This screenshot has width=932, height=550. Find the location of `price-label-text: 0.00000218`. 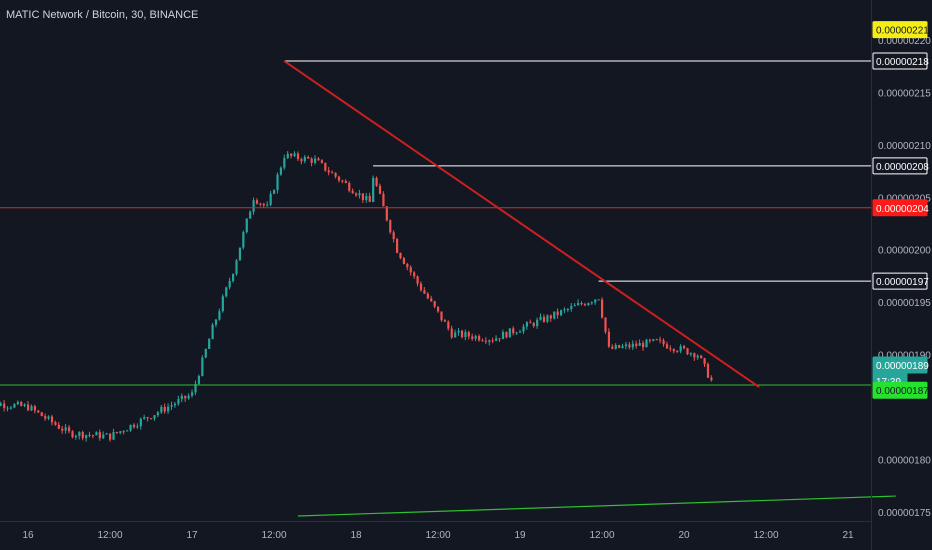

price-label-text: 0.00000218 is located at coordinates (902, 62).